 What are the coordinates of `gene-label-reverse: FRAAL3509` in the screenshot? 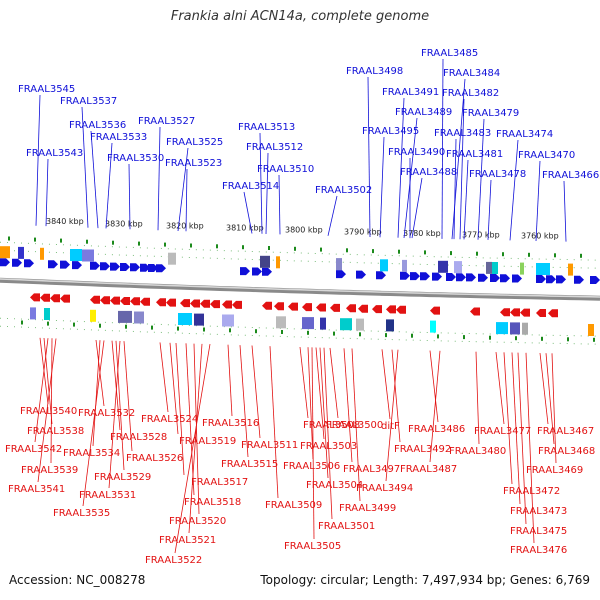 It's located at (293, 505).